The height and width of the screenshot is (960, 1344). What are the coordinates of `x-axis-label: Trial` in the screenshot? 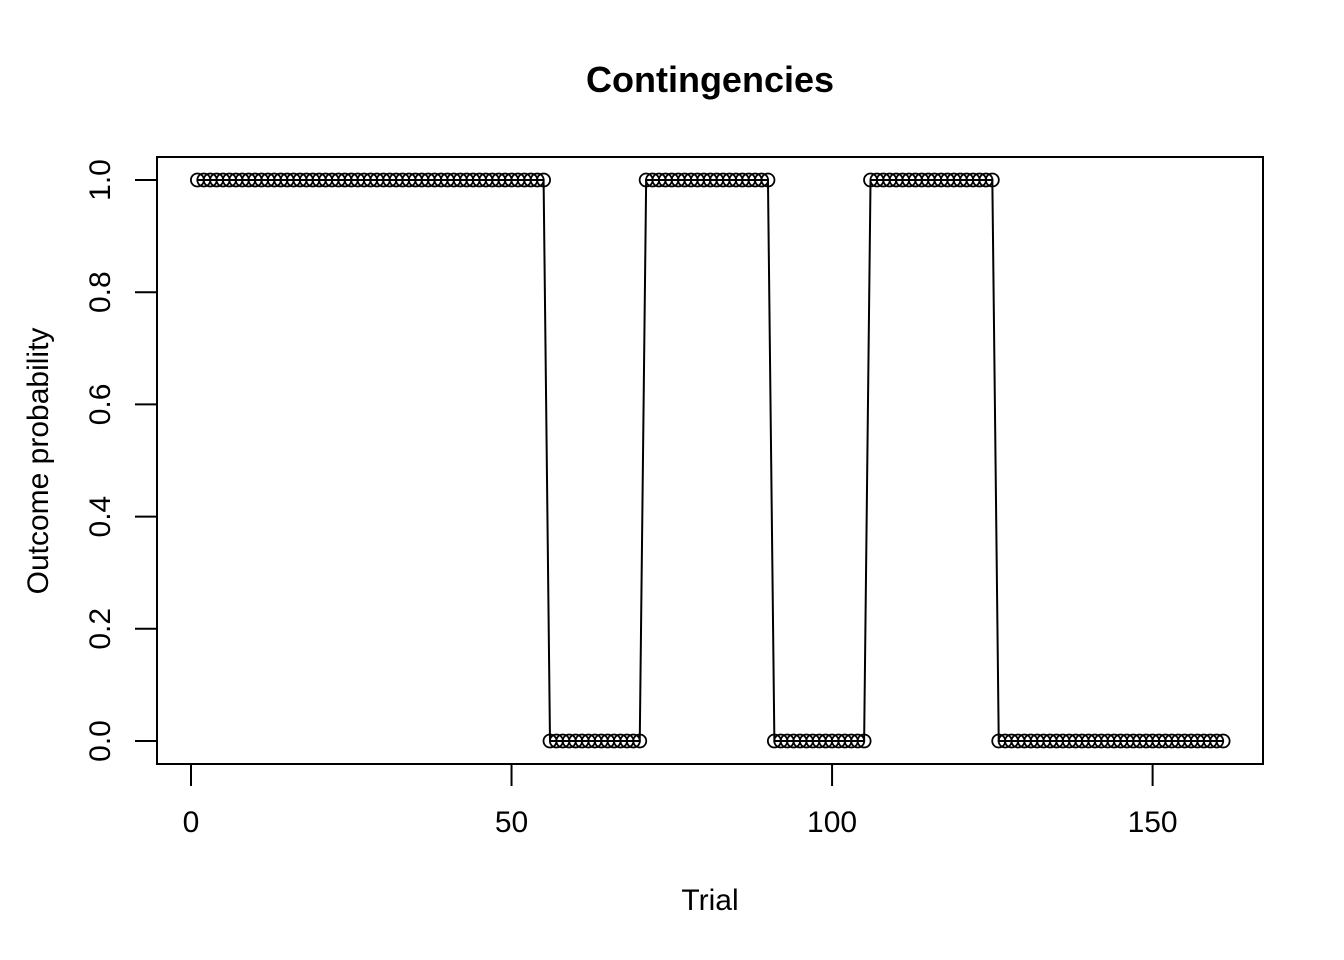 It's located at (709, 900).